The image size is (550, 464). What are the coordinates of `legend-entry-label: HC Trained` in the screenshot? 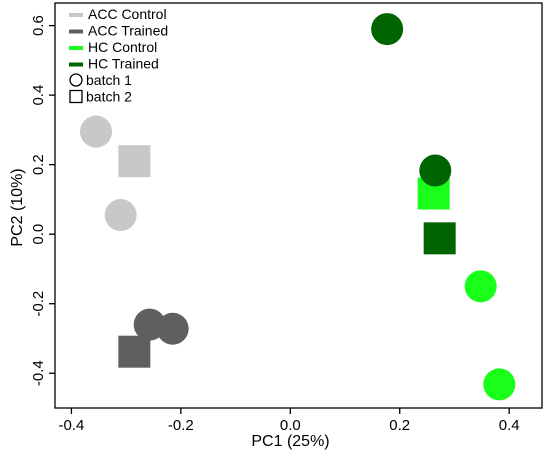 It's located at (123, 64).